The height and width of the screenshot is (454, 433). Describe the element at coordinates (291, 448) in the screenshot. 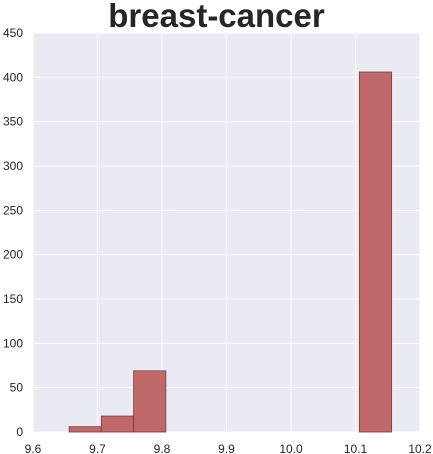

I see `x-tick-label: 10.0` at that location.